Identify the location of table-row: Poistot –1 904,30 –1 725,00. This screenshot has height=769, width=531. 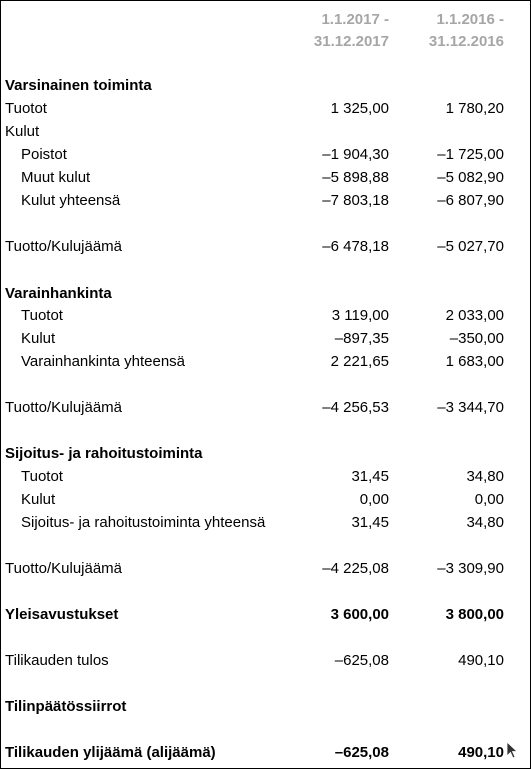
(265, 155).